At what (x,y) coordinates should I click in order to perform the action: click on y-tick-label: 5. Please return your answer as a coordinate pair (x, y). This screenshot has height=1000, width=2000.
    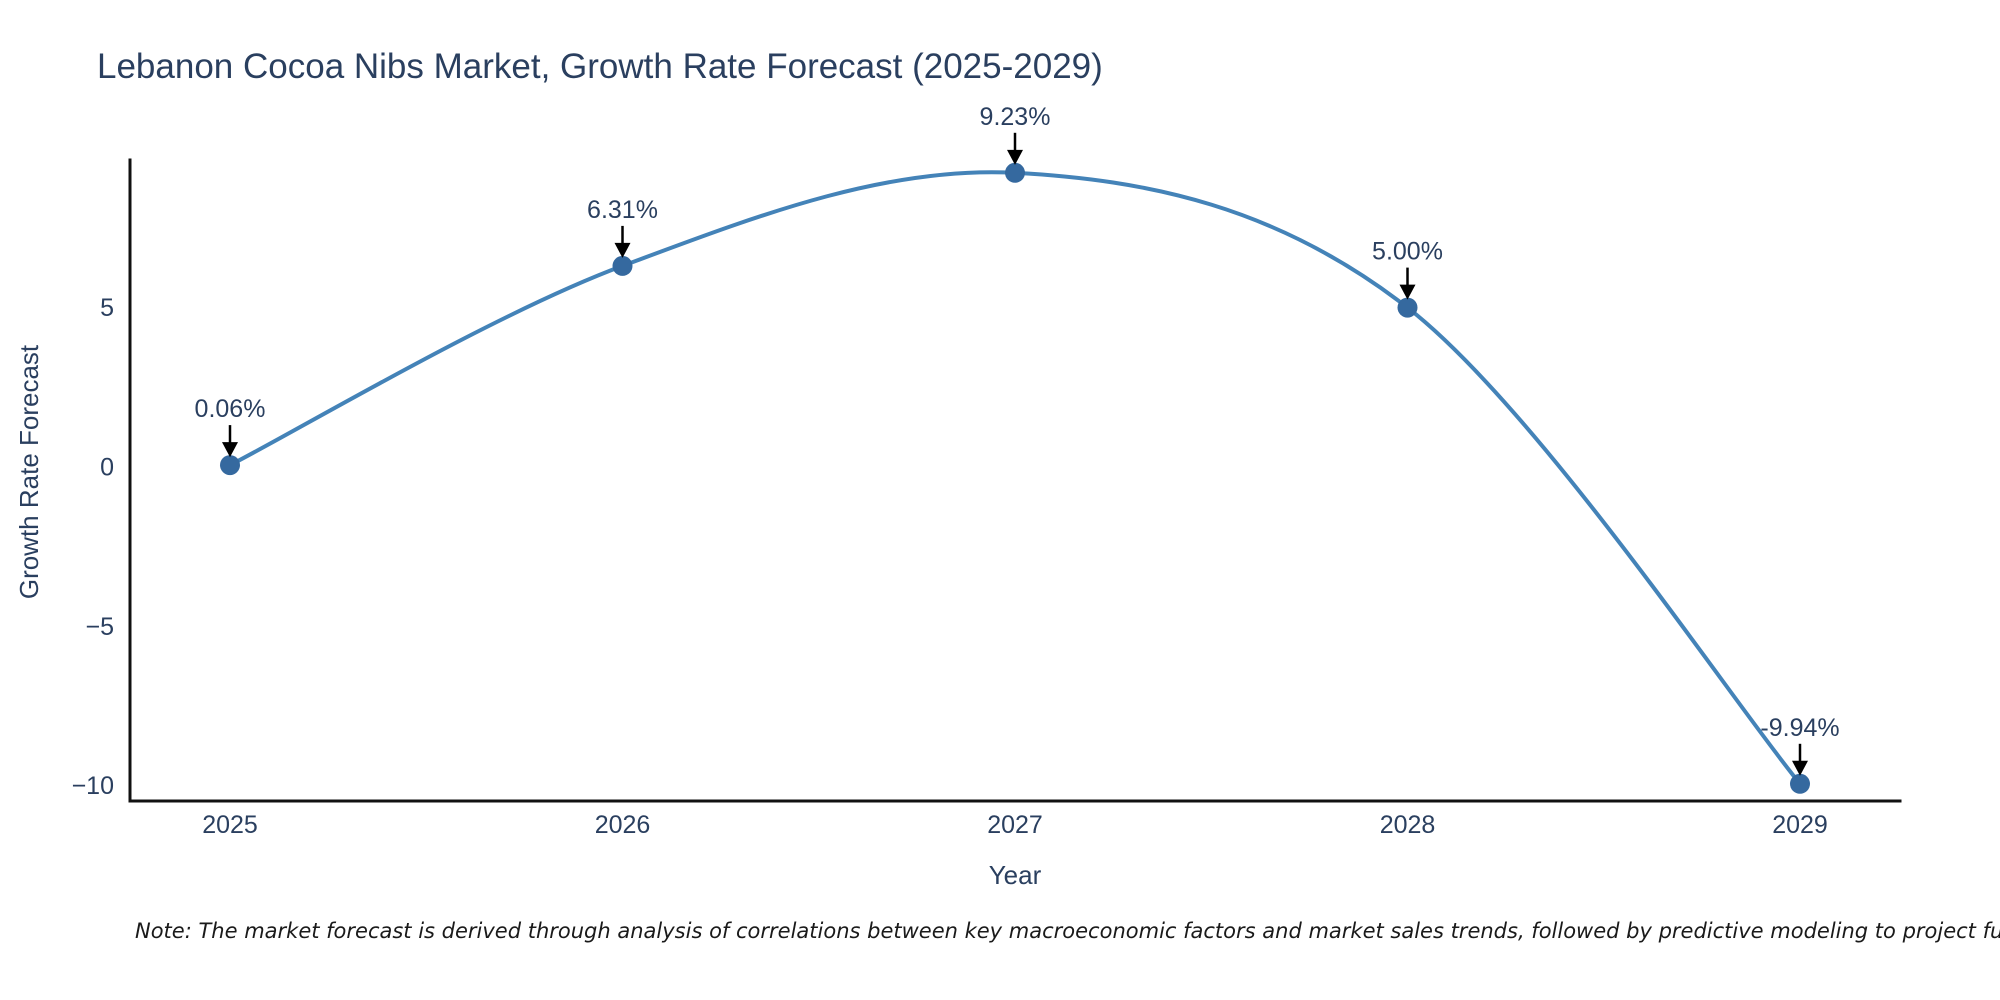
    Looking at the image, I should click on (107, 308).